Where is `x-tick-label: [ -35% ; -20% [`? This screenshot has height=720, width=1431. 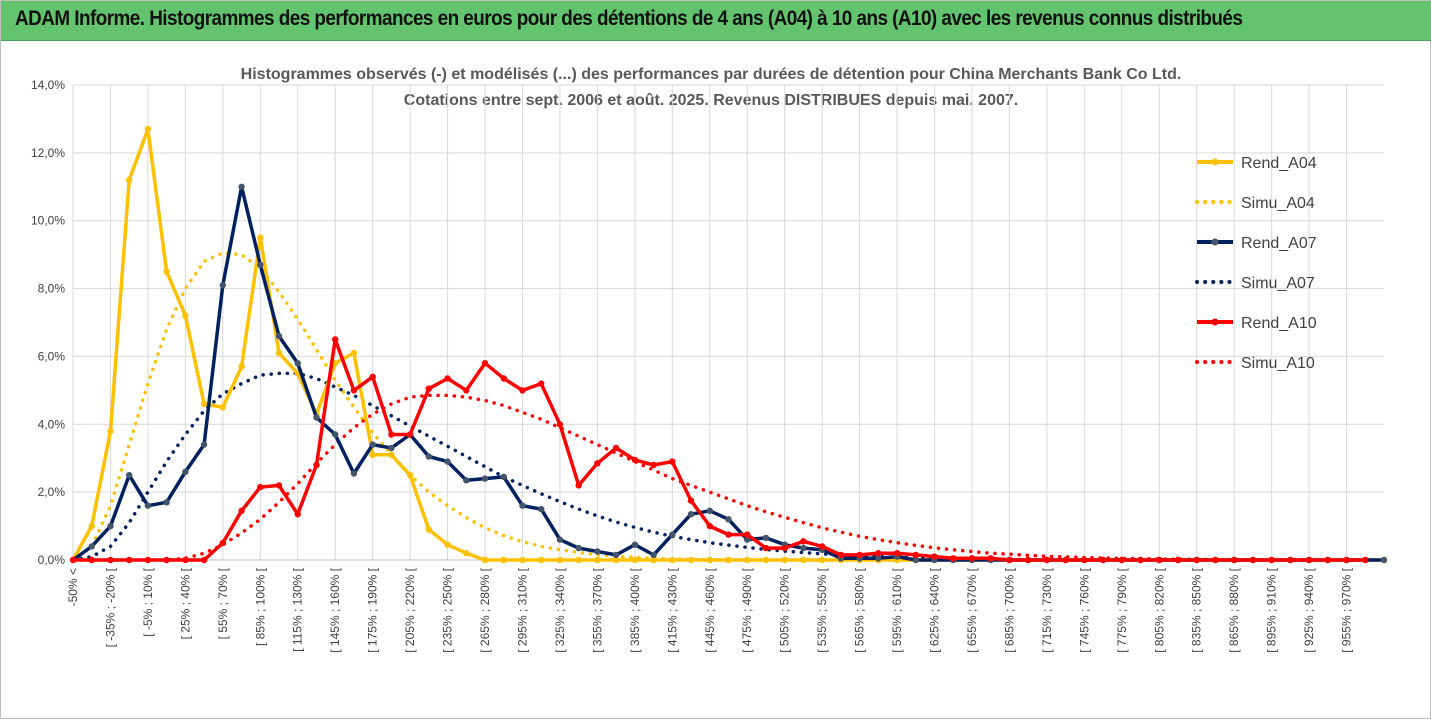
x-tick-label: [ -35% ; -20% [ is located at coordinates (110, 607).